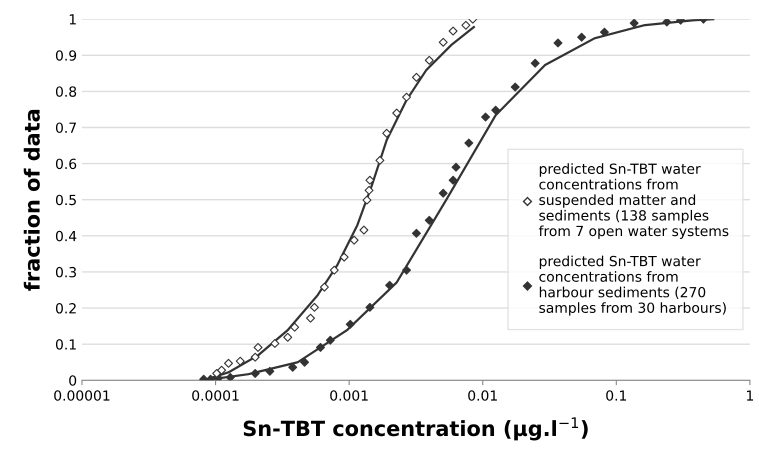  Describe the element at coordinates (66, 272) in the screenshot. I see `y-tick-label: 0.3` at that location.